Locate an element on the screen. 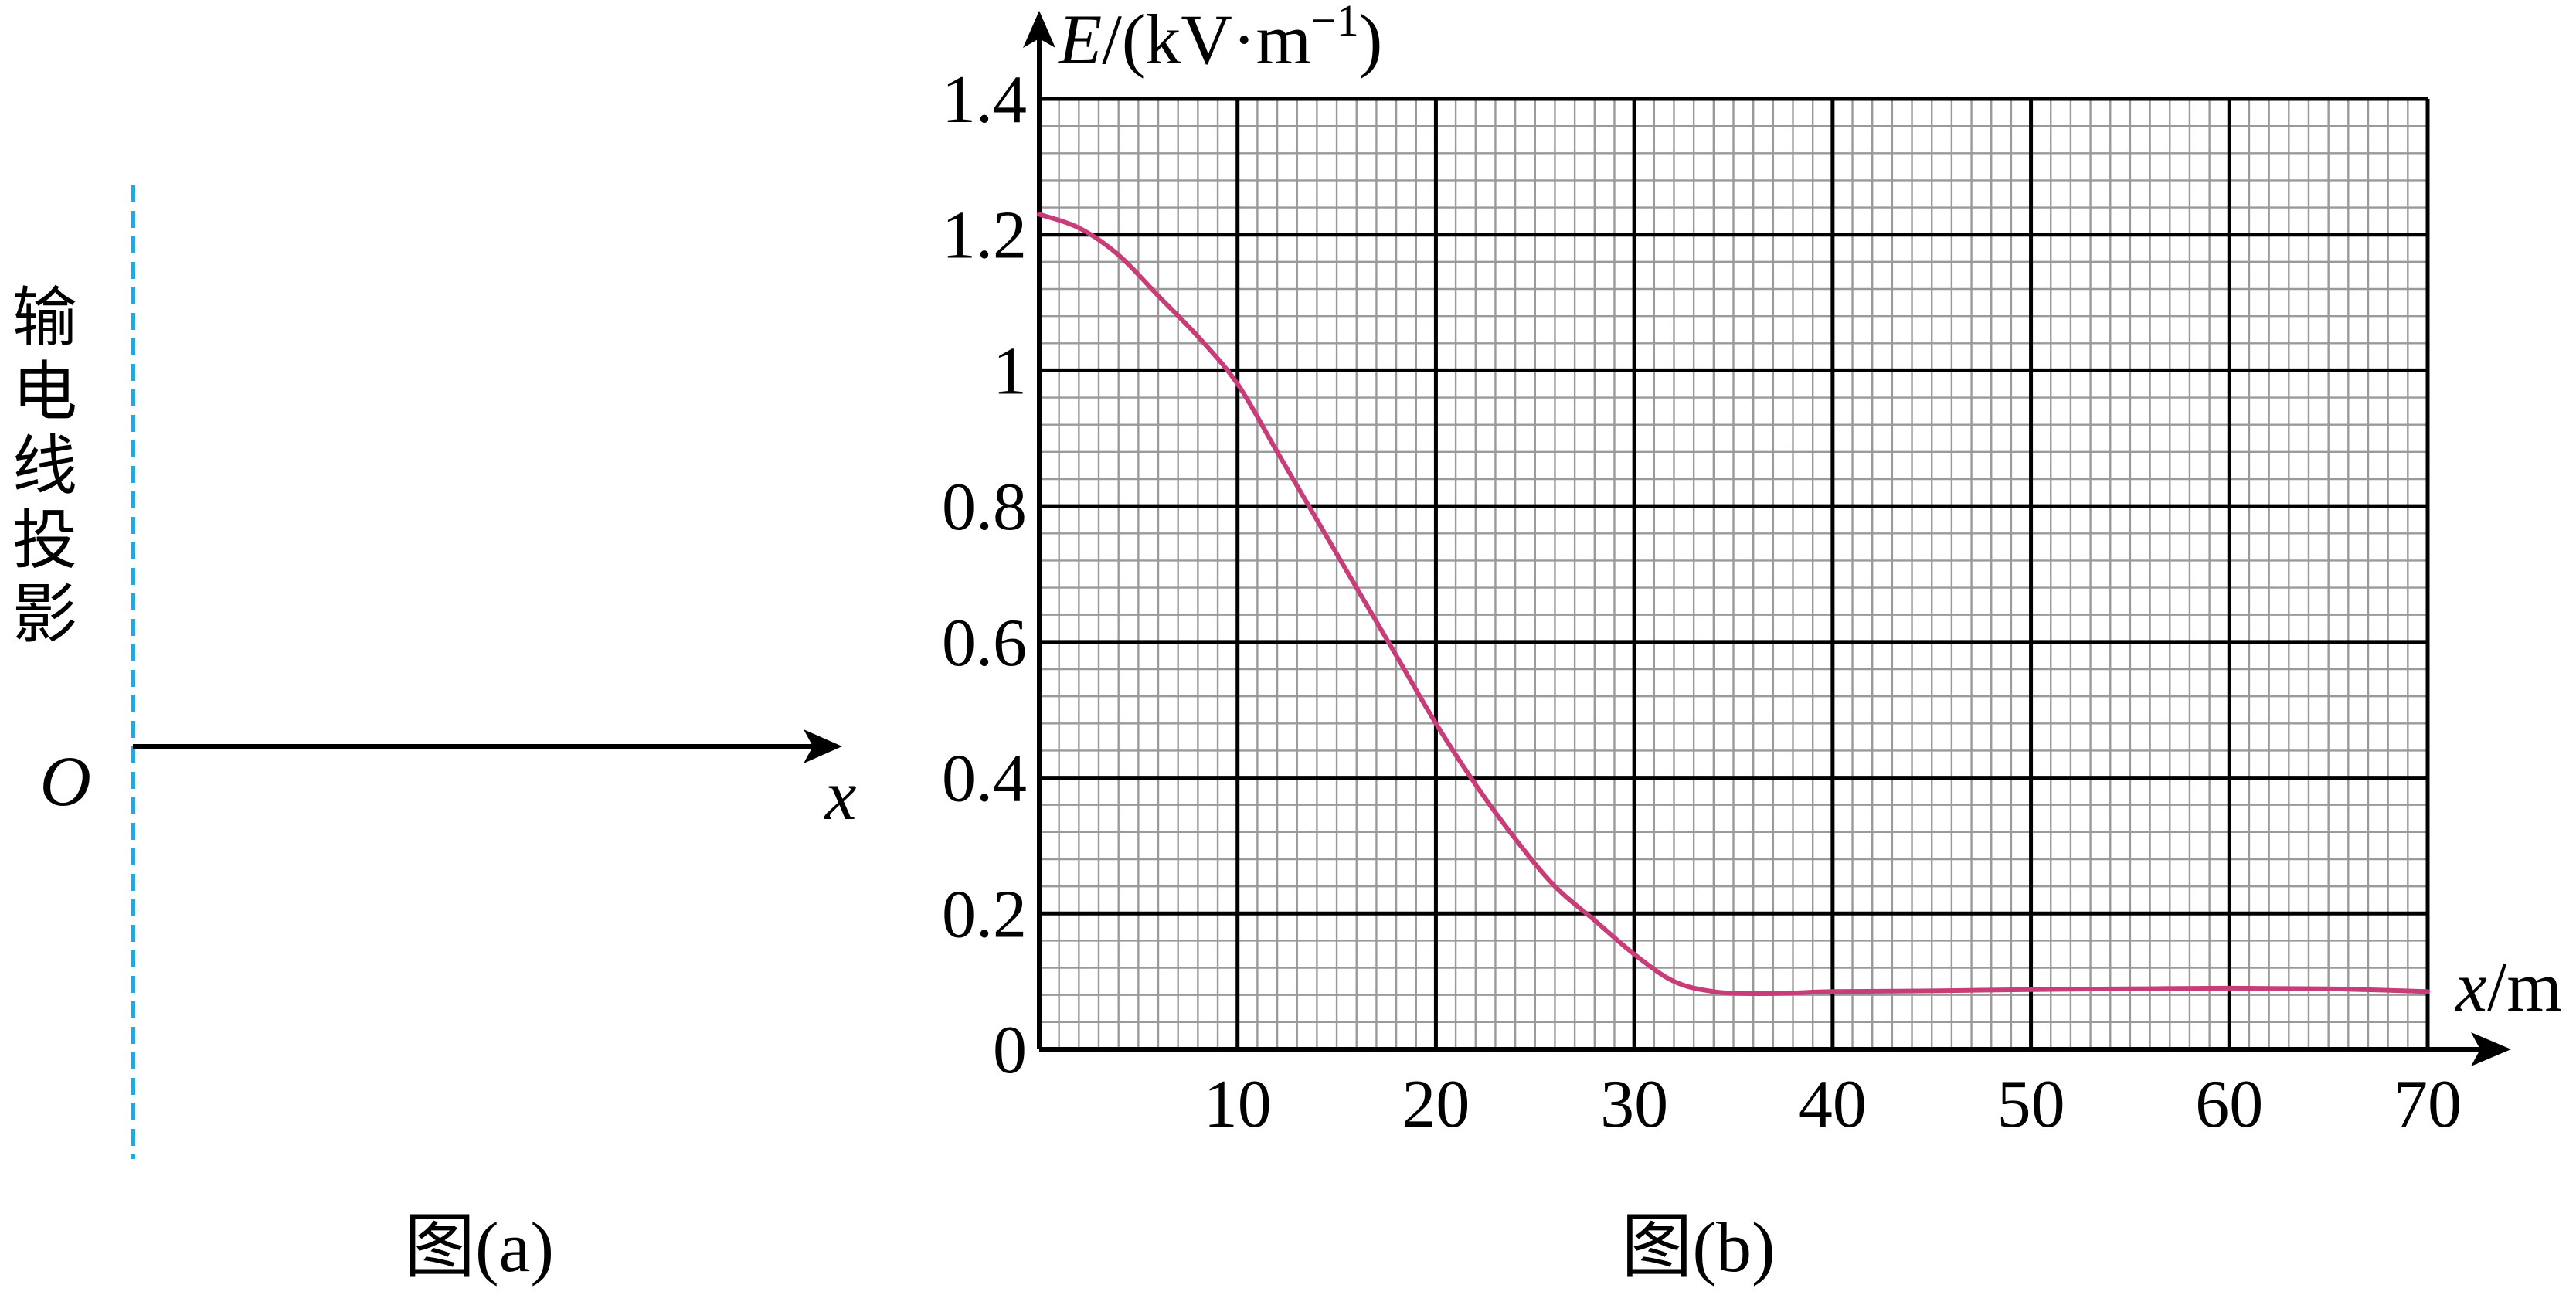  x-tick-label: 50 is located at coordinates (2031, 1104).